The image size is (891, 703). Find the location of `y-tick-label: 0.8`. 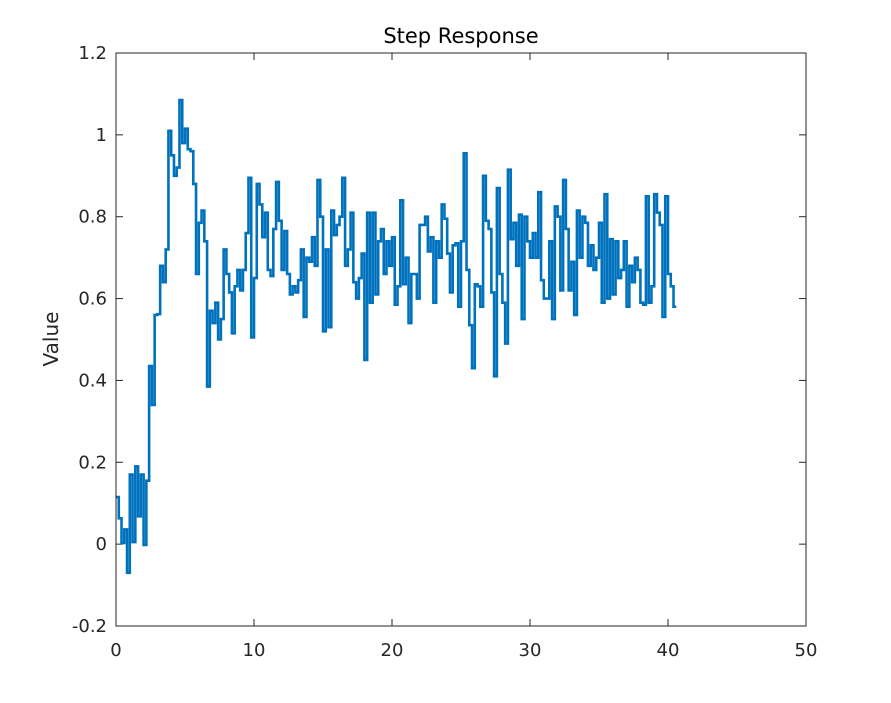

y-tick-label: 0.8 is located at coordinates (92, 217).